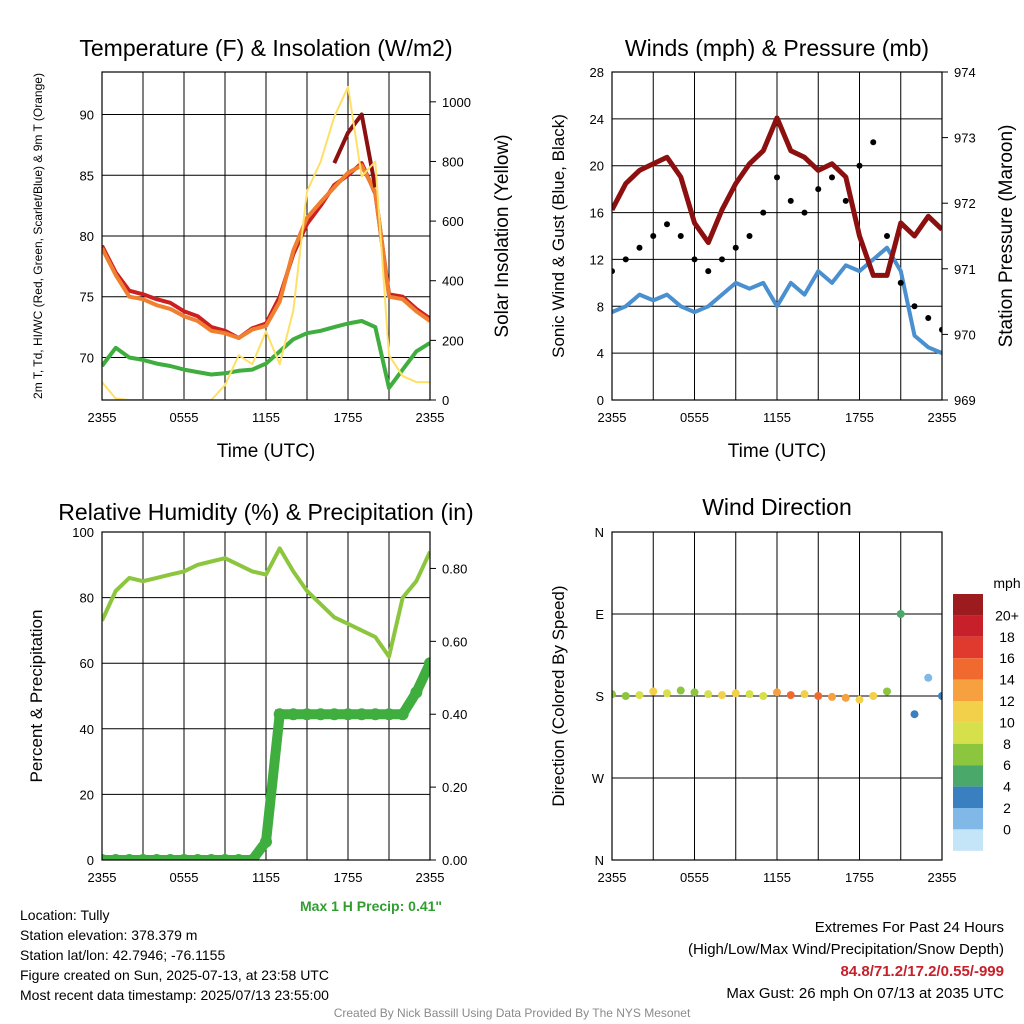 This screenshot has height=1024, width=1024. Describe the element at coordinates (453, 281) in the screenshot. I see `y-right-tick-label: 400` at that location.